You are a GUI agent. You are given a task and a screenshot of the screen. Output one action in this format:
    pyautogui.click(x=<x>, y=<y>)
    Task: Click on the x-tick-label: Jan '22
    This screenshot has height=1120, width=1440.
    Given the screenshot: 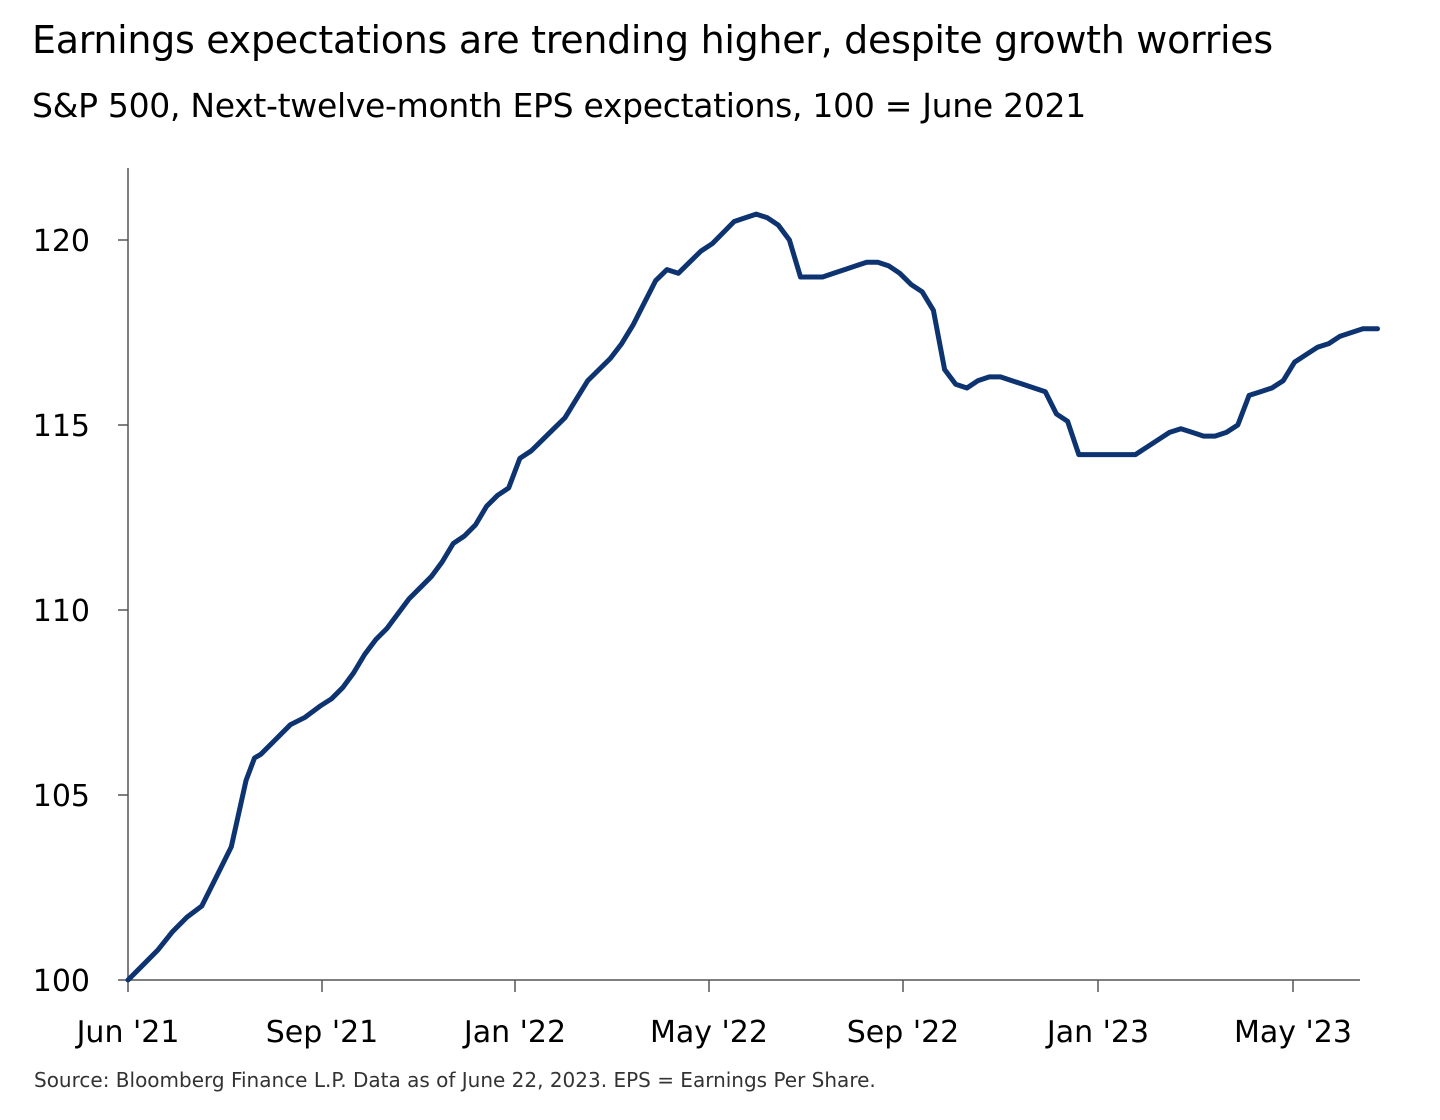 What is the action you would take?
    pyautogui.click(x=514, y=1032)
    